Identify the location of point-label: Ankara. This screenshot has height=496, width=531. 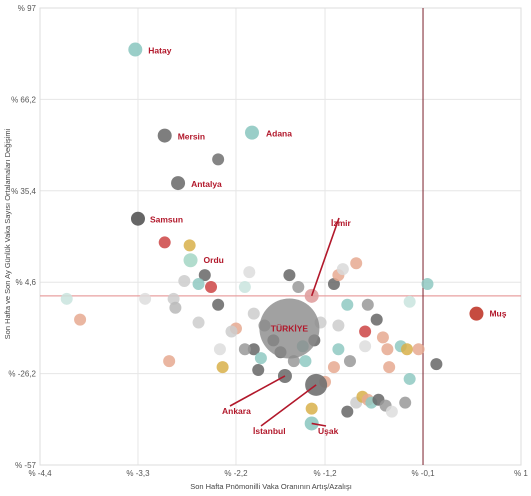
(236, 411).